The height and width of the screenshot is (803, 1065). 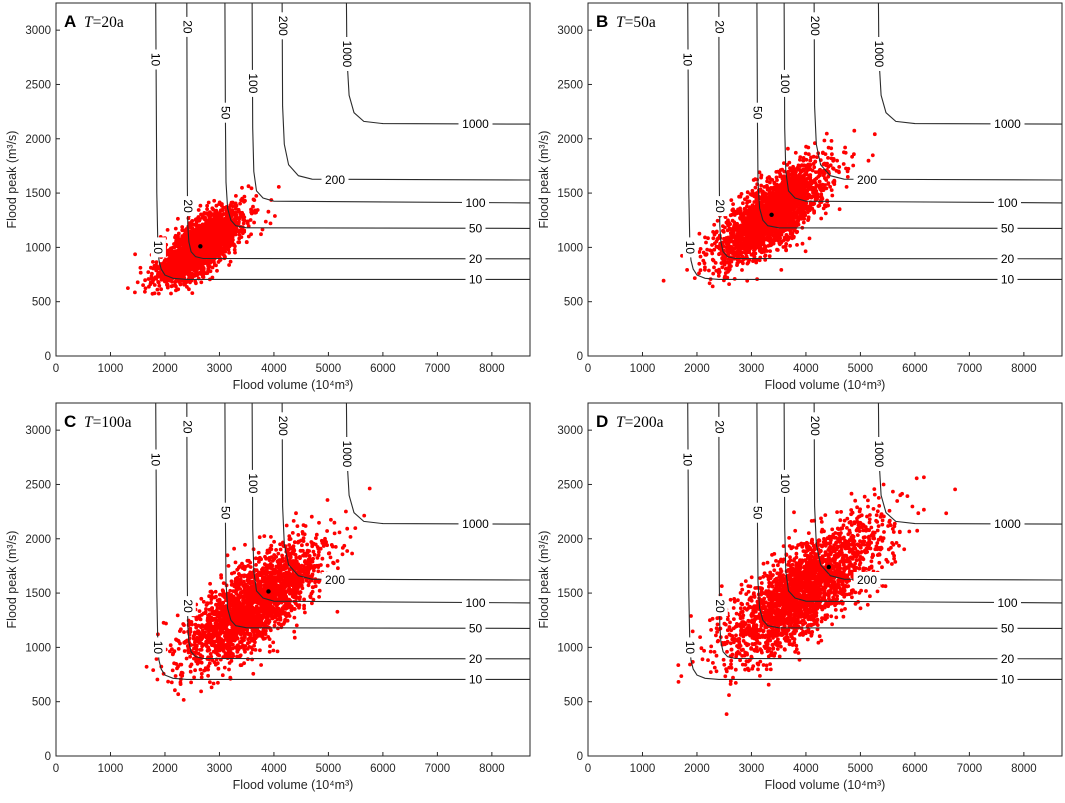 I want to click on y-tick-label: 500, so click(x=573, y=303).